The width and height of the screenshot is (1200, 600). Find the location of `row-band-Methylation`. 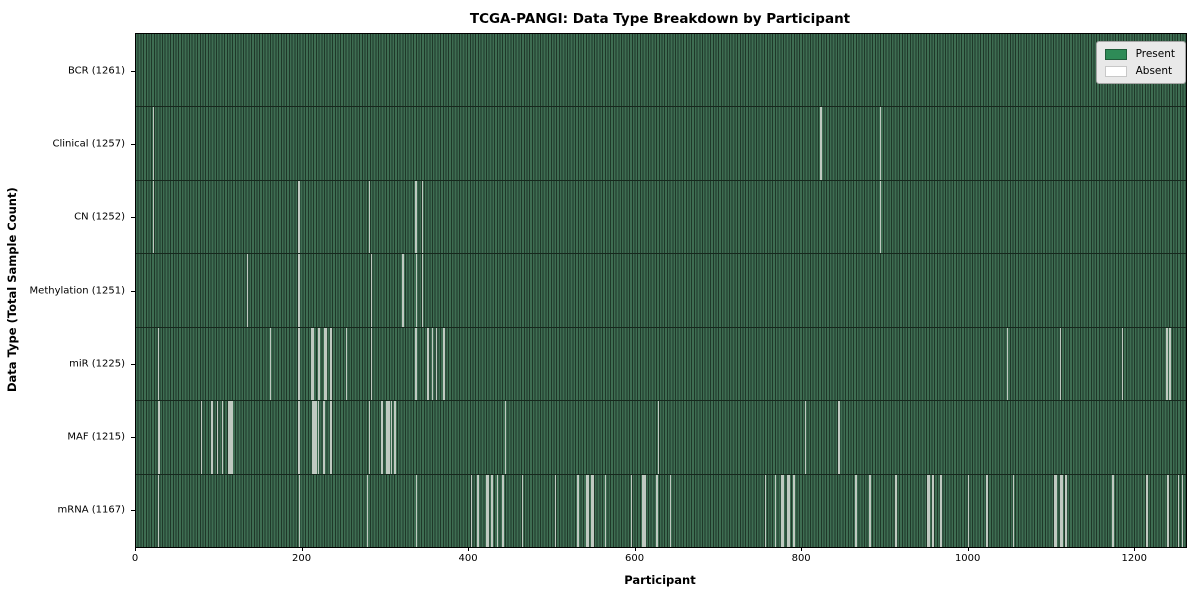

row-band-Methylation is located at coordinates (661, 291).